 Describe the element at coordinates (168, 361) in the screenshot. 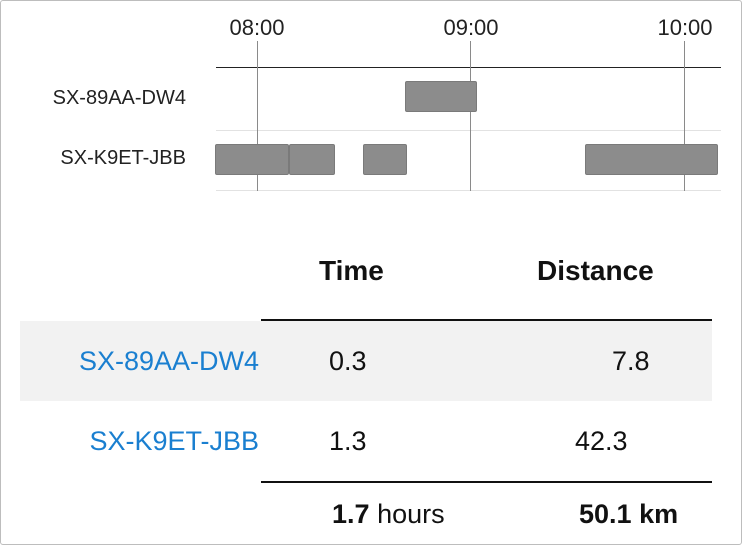

I see `vehicle-link: SX-89AA-DW4` at that location.